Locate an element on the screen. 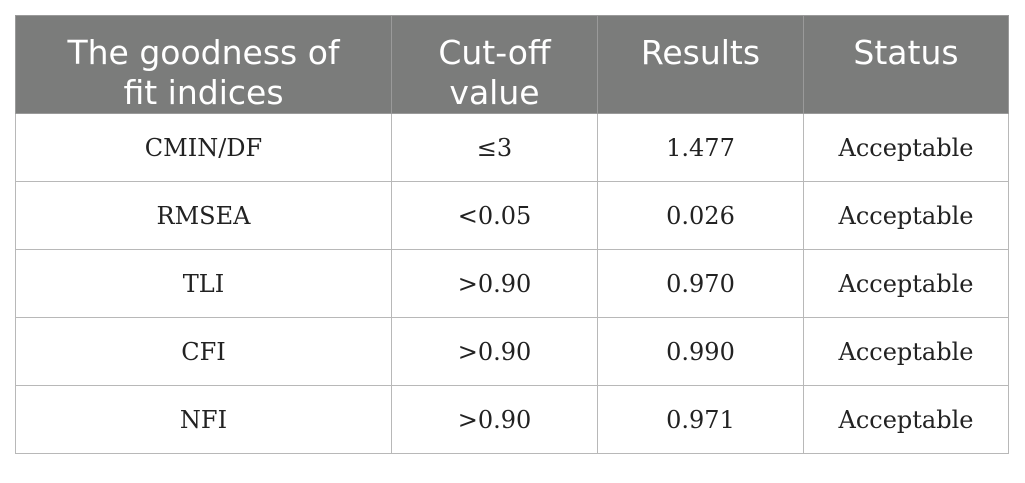 The height and width of the screenshot is (483, 1025). cell-index: RMSEA is located at coordinates (203, 215).